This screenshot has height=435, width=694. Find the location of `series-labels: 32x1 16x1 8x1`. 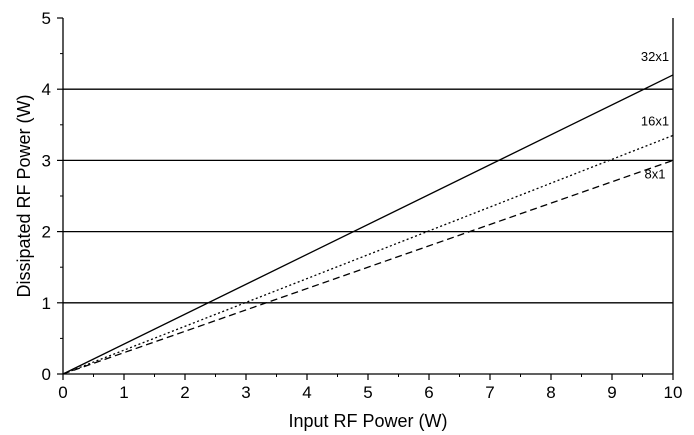

series-labels: 32x1 16x1 8x1 is located at coordinates (655, 115).